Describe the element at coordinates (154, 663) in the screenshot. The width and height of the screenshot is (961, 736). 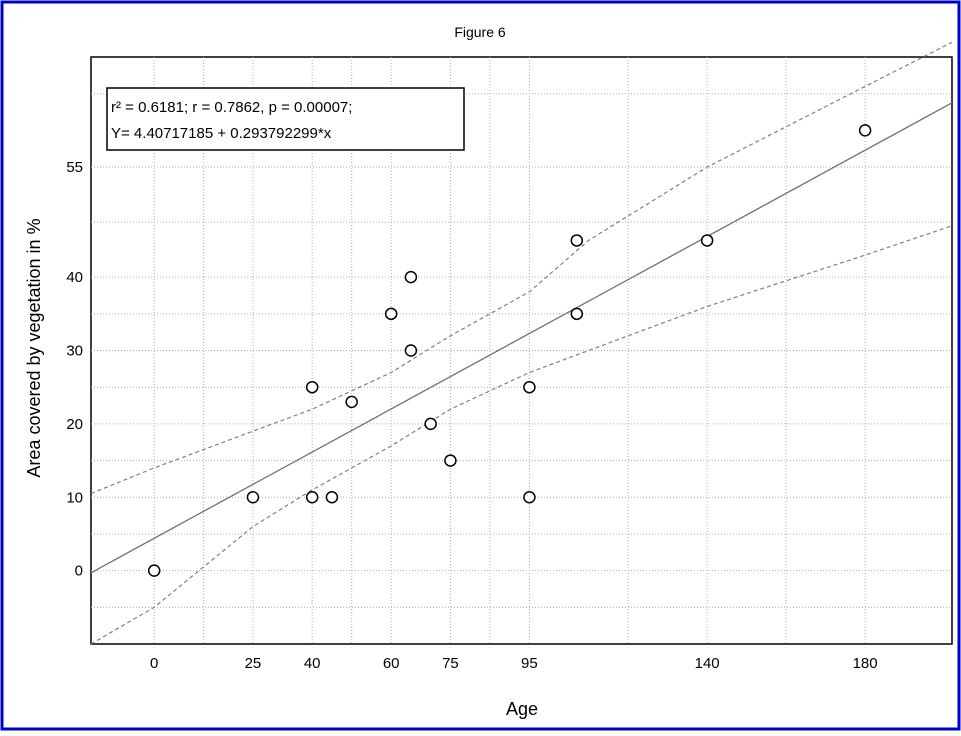
I see `x-tick-label: 0` at that location.